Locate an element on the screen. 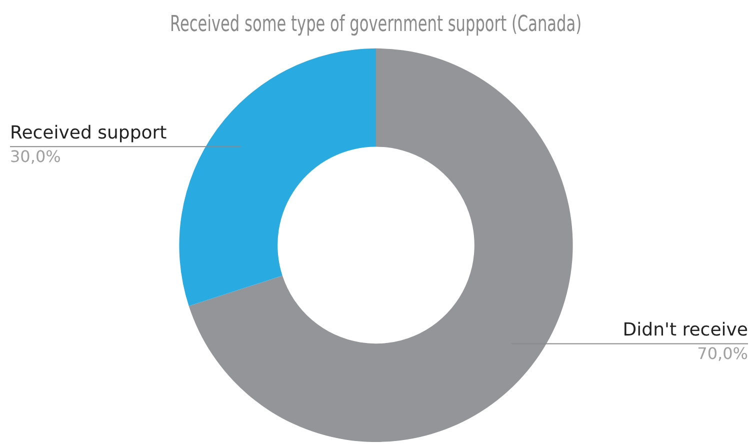  data-label: 70,0% is located at coordinates (722, 353).